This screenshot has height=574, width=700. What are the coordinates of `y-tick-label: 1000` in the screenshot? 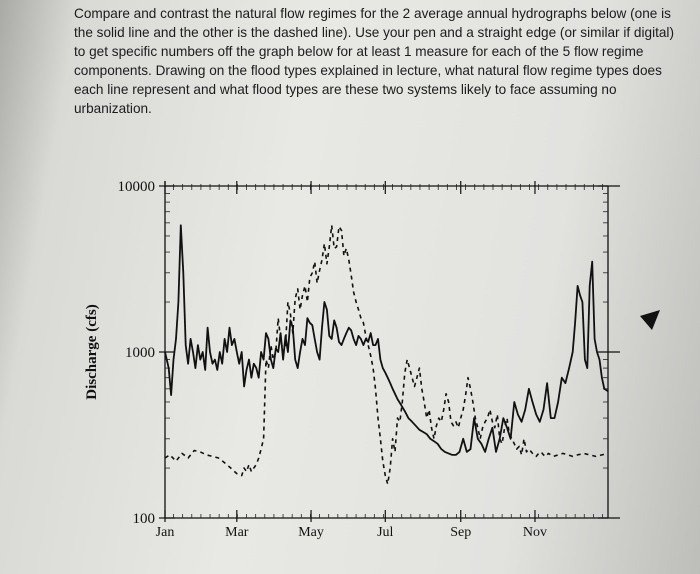 It's located at (140, 353).